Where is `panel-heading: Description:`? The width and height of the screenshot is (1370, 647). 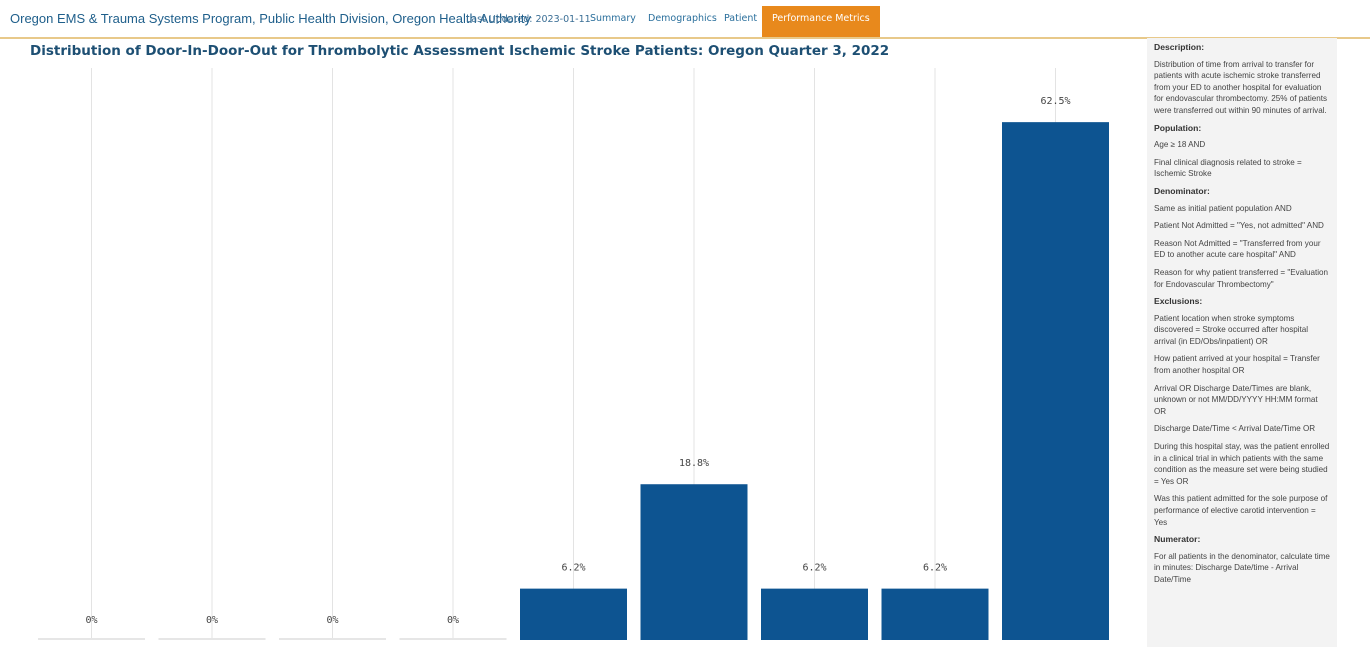 panel-heading: Description: is located at coordinates (1179, 47).